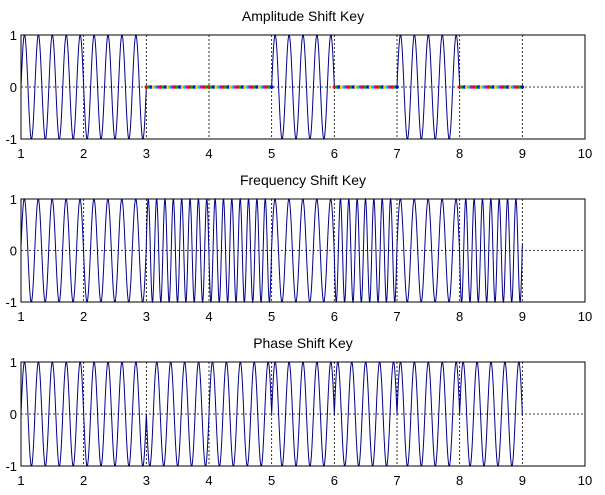 The image size is (605, 495). I want to click on chart-title: Amplitude Shift Key, so click(303, 16).